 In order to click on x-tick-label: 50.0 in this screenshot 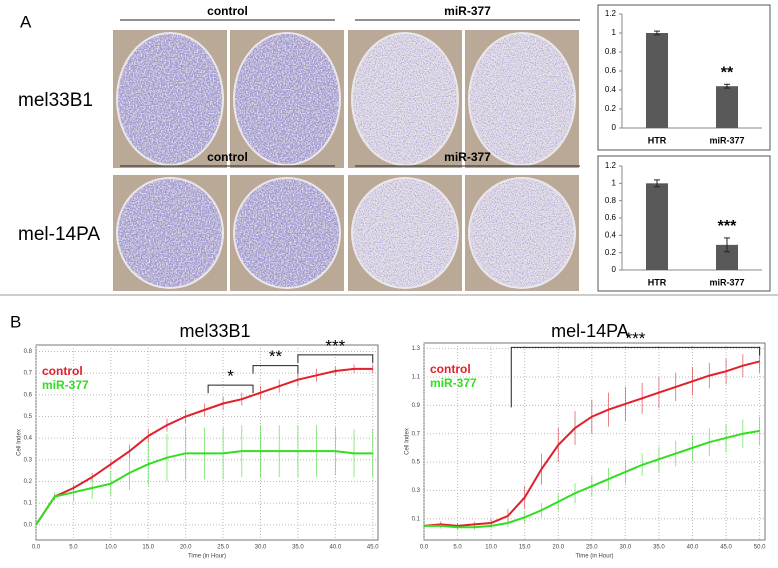, I will do `click(760, 548)`.